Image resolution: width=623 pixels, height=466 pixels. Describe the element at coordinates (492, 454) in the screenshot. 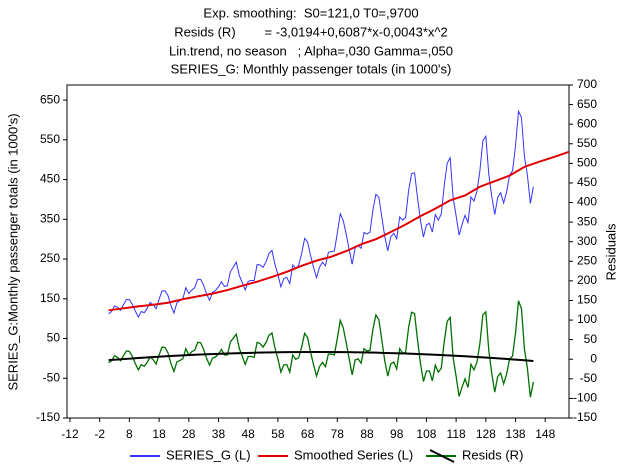

I see `legend-label: Resids (R)` at that location.